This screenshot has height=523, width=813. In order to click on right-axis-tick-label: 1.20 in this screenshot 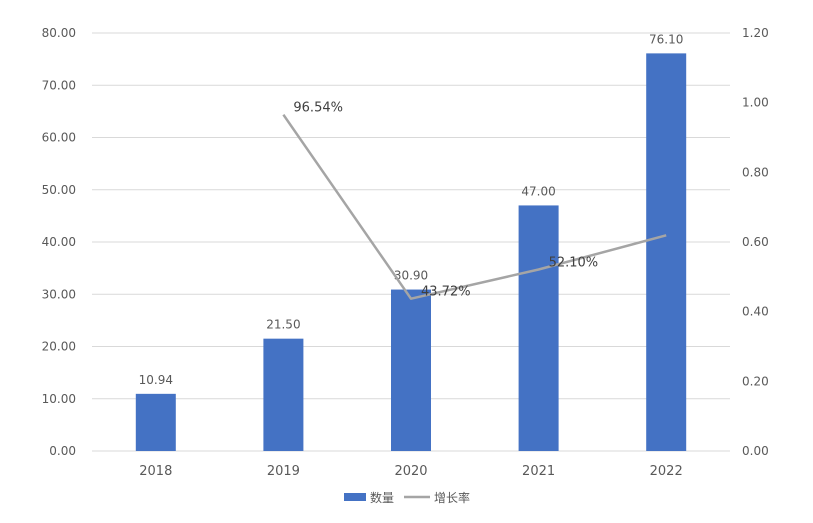, I will do `click(755, 33)`.